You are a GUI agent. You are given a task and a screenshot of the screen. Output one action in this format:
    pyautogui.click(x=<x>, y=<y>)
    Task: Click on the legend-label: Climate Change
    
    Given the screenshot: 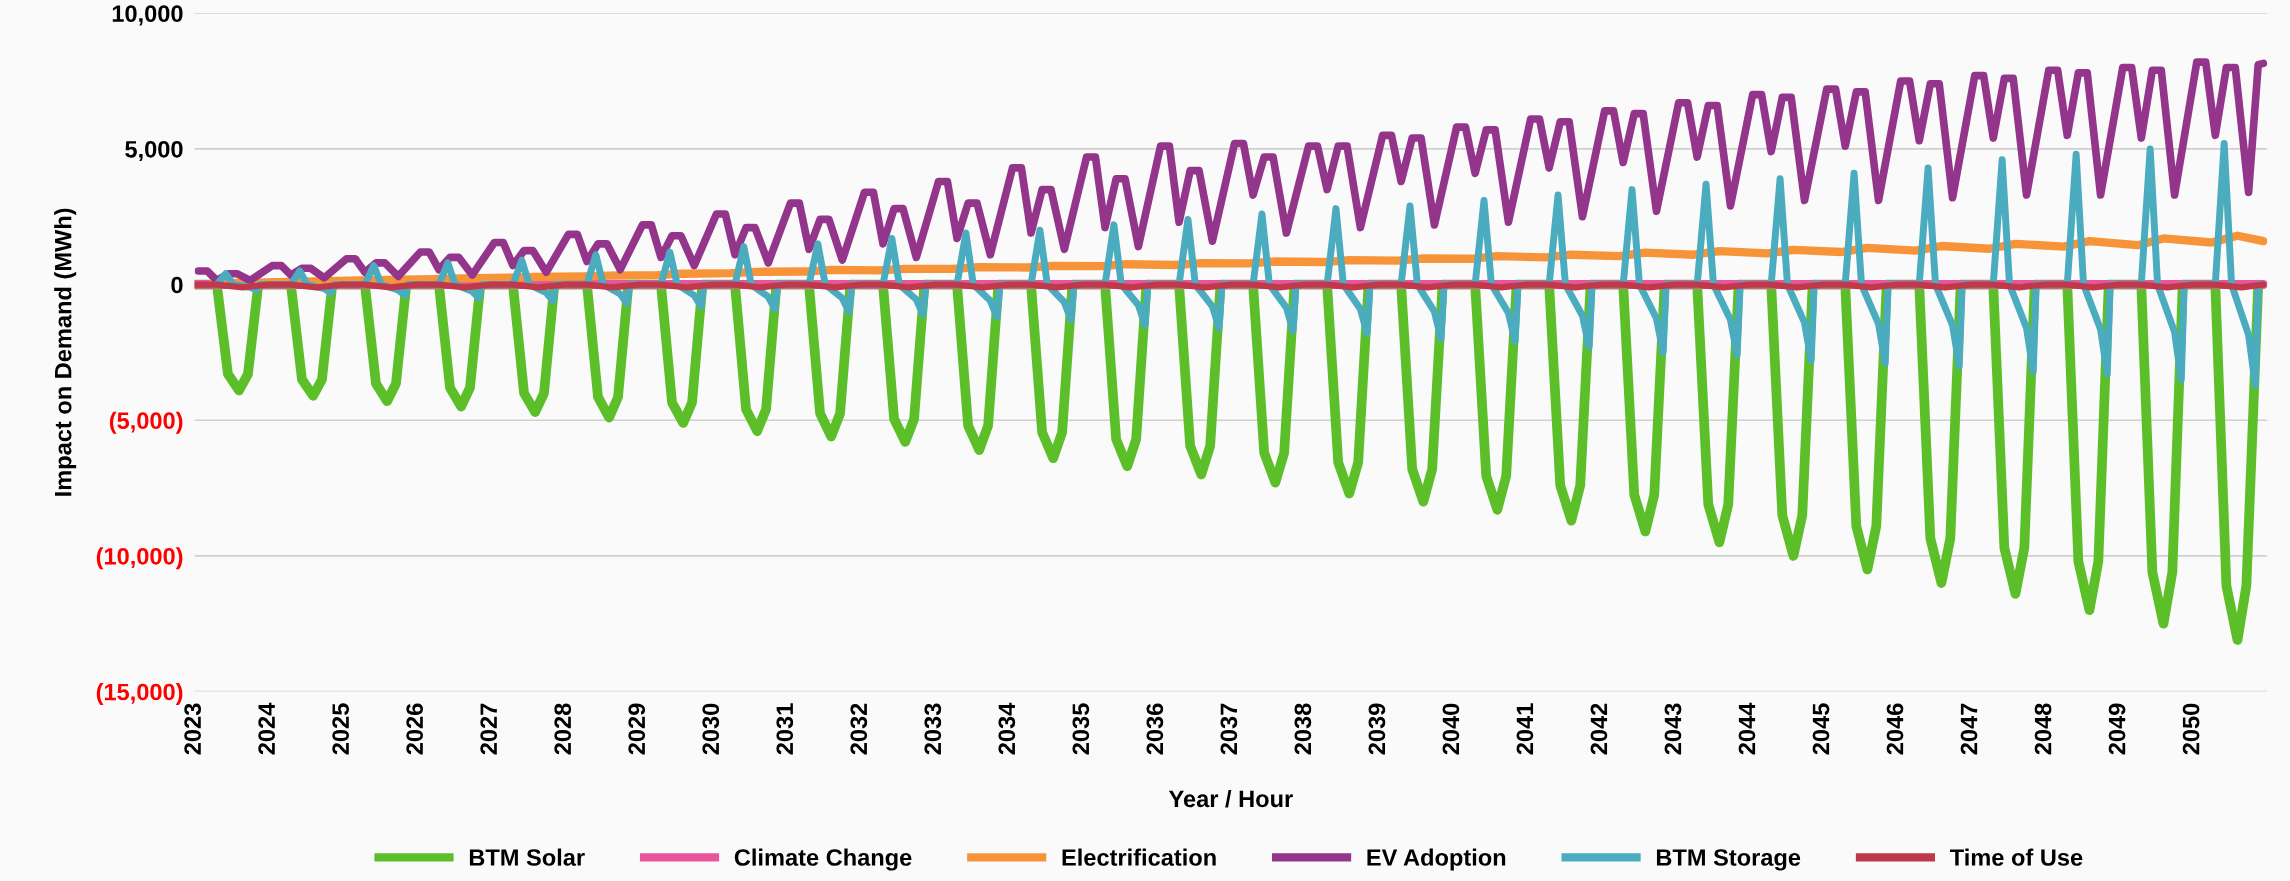 What is the action you would take?
    pyautogui.click(x=823, y=859)
    